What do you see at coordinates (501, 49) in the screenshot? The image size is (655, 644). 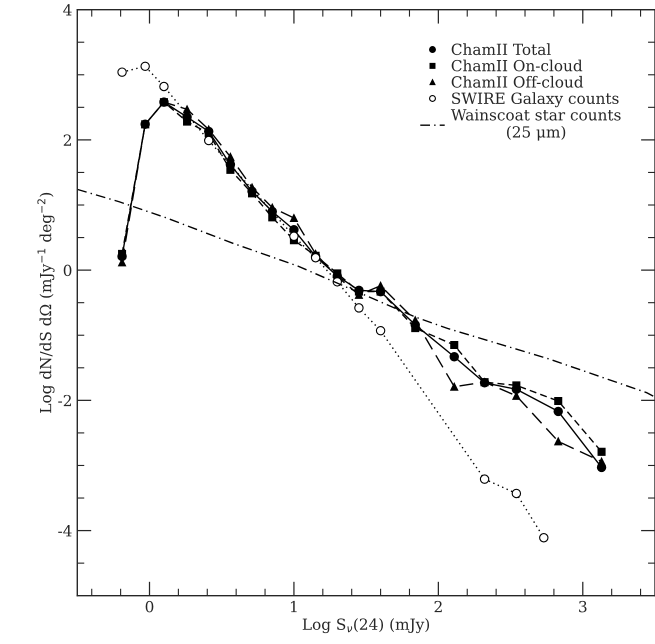 I see `legend-label: ChamII Total` at bounding box center [501, 49].